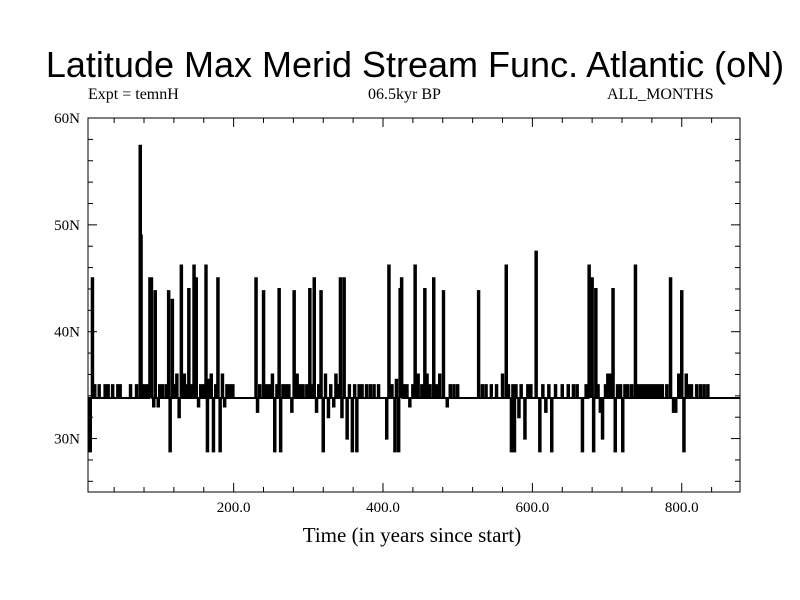 The width and height of the screenshot is (800, 600). What do you see at coordinates (660, 94) in the screenshot?
I see `months-label: ALL_MONTHS` at bounding box center [660, 94].